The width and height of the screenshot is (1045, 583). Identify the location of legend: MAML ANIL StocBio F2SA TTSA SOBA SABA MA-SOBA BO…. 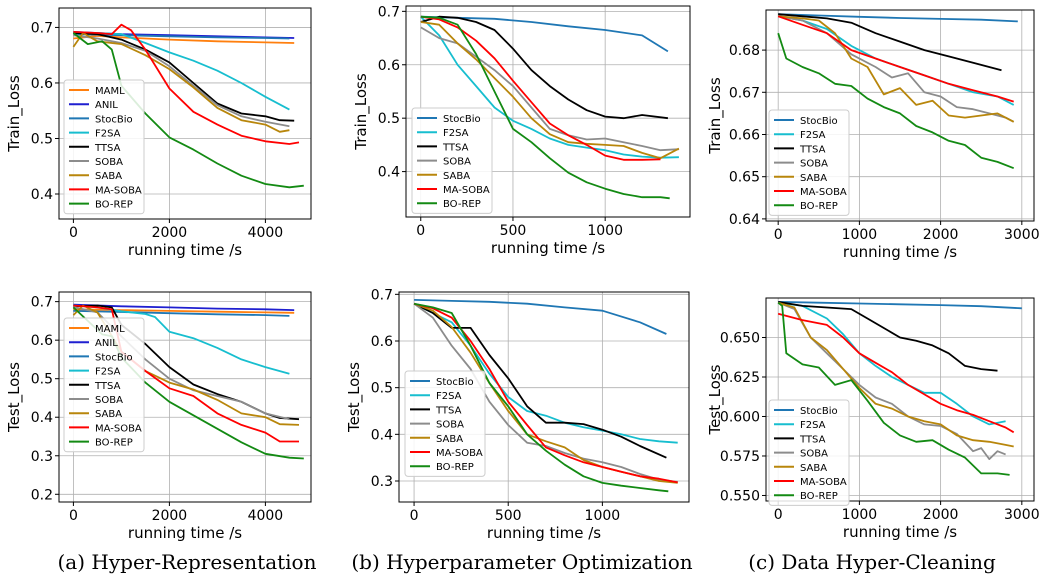
(104, 385).